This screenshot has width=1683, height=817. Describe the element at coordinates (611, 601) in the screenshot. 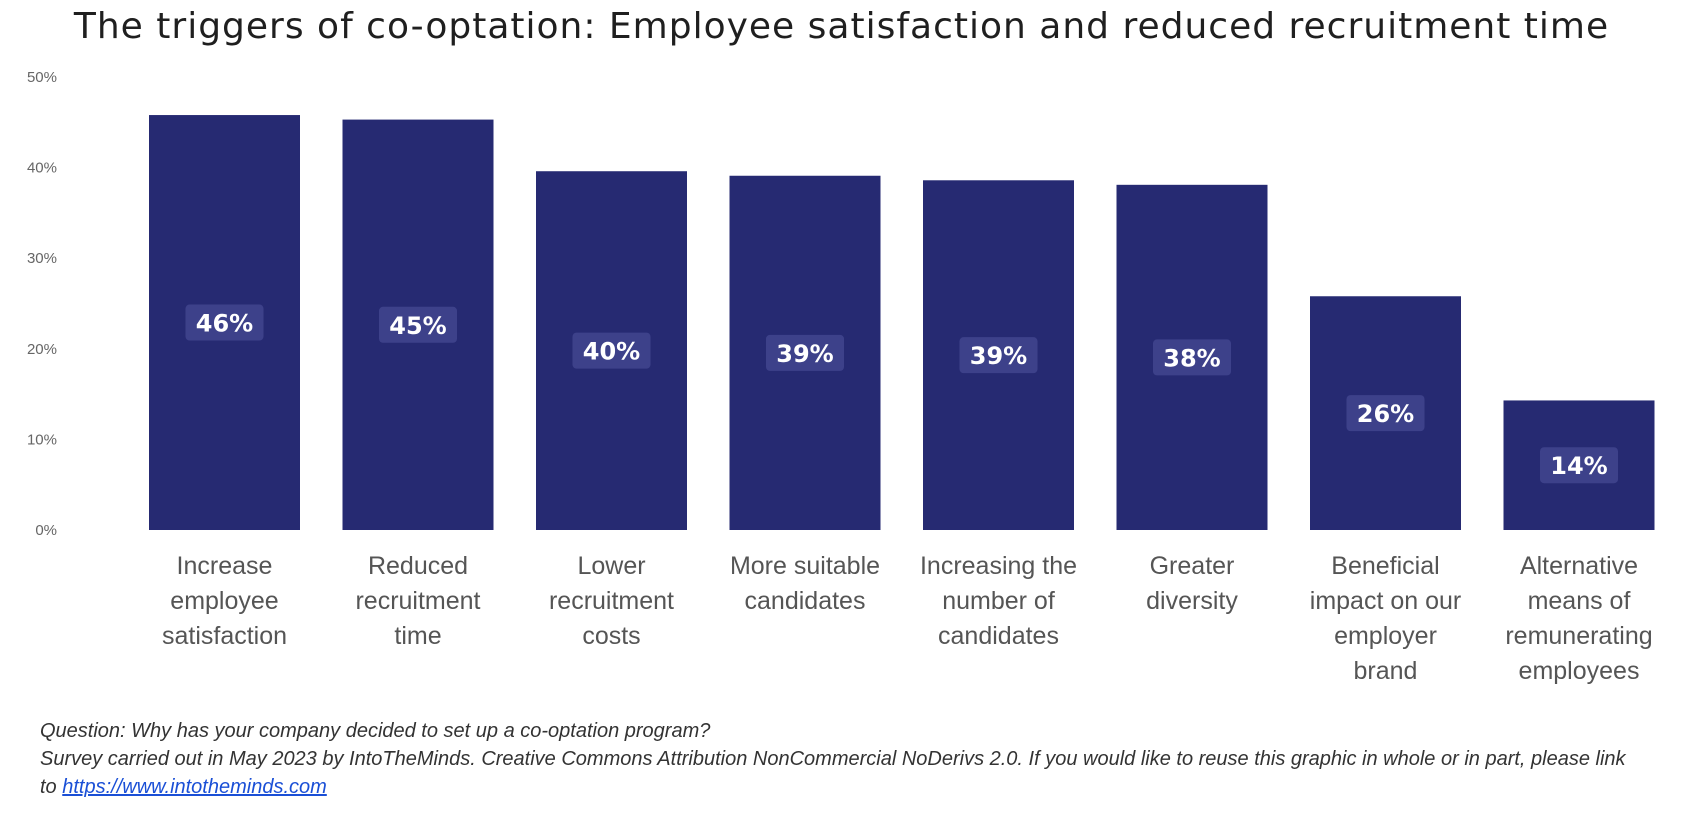

I see `category-label: Lower recruitment costs` at that location.